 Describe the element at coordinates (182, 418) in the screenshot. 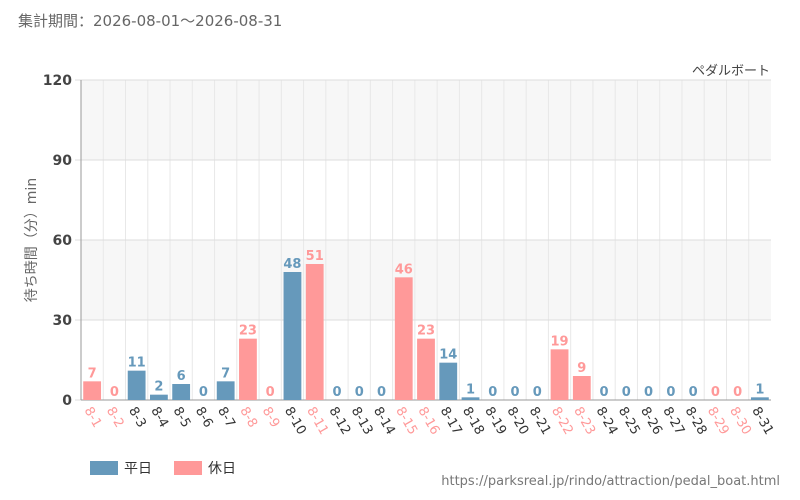

I see `x-tick-label: 8-5` at that location.